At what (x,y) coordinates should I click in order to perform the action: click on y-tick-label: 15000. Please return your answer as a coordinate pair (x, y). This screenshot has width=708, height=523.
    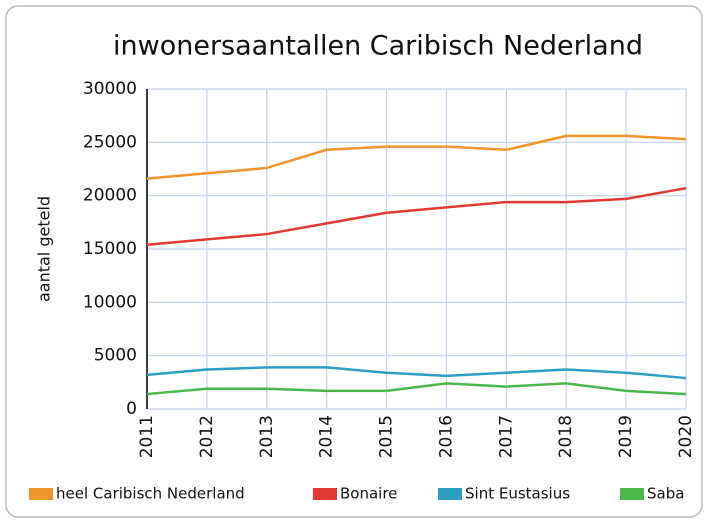
    Looking at the image, I should click on (110, 249).